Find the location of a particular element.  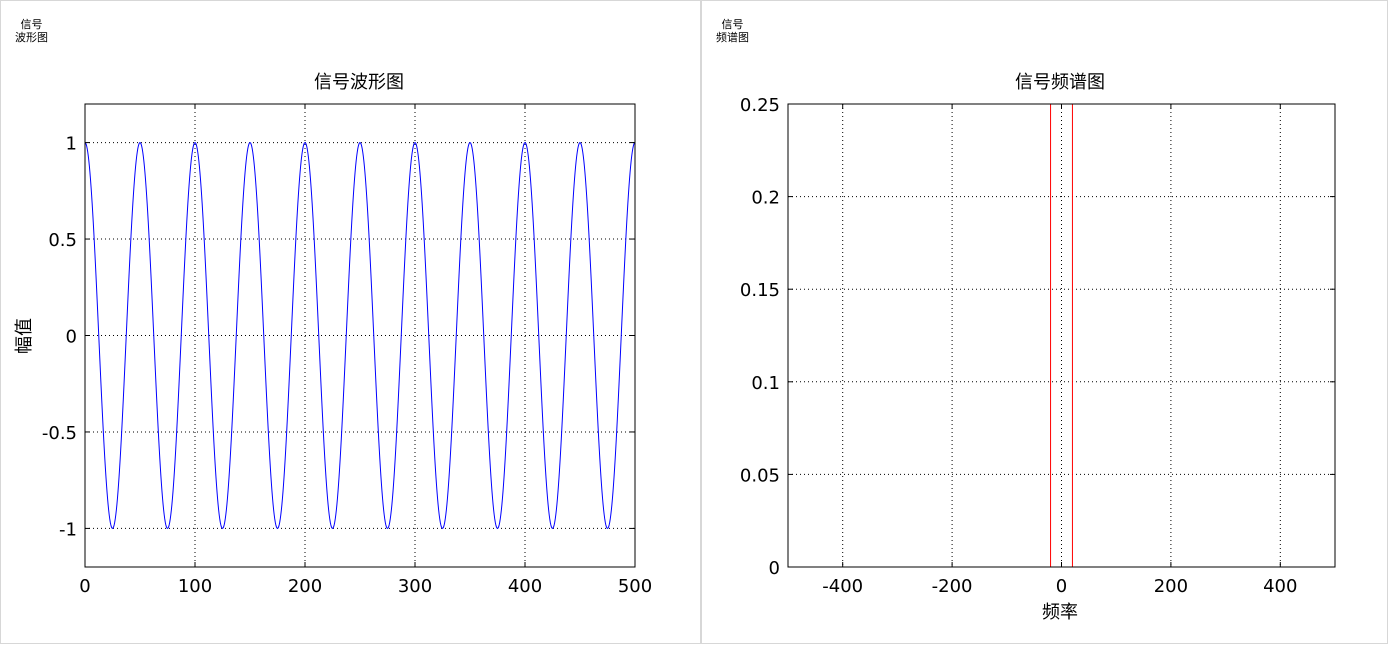

y-tick-label: 0.15 is located at coordinates (760, 290).